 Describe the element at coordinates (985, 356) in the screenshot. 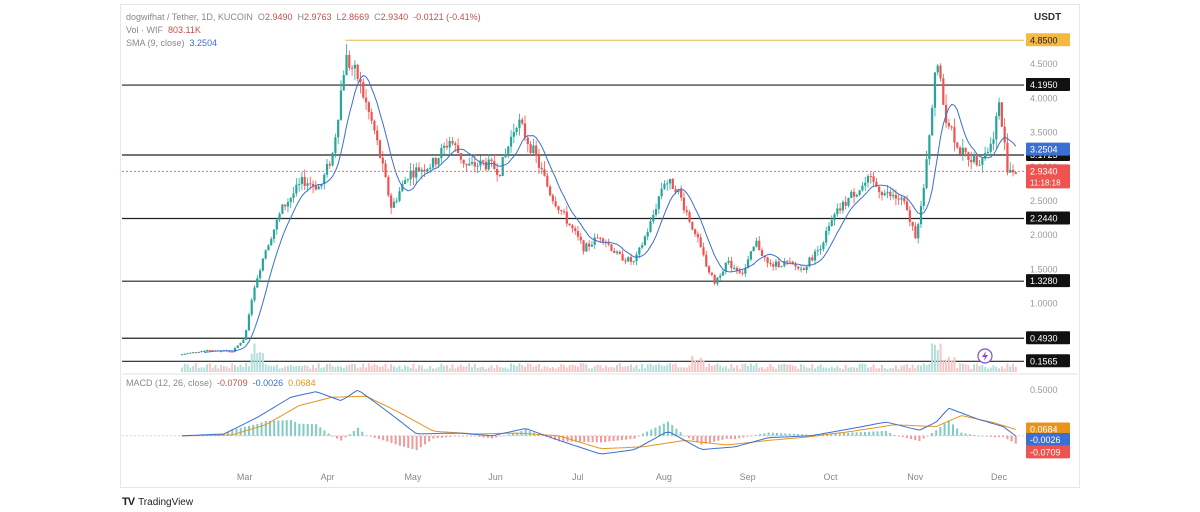

I see `alert-lightning-glyph` at that location.